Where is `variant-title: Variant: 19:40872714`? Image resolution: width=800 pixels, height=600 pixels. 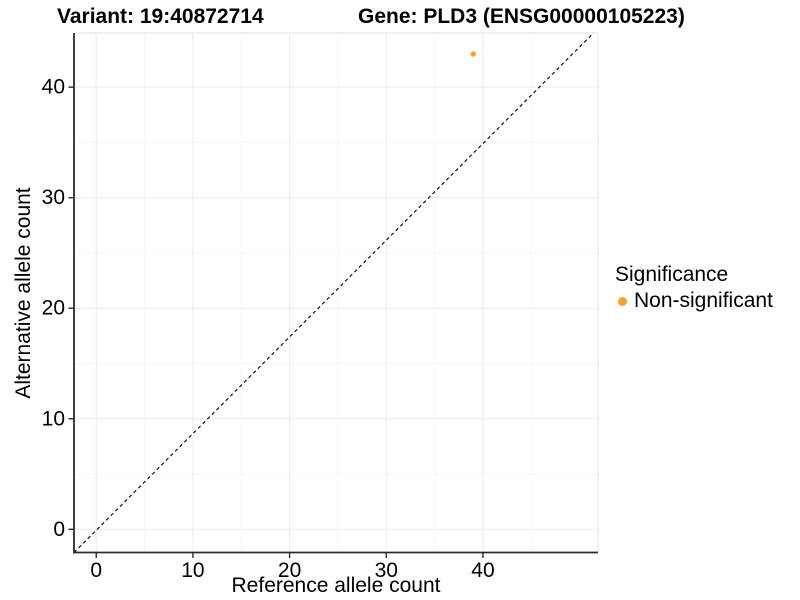 variant-title: Variant: 19:40872714 is located at coordinates (160, 16).